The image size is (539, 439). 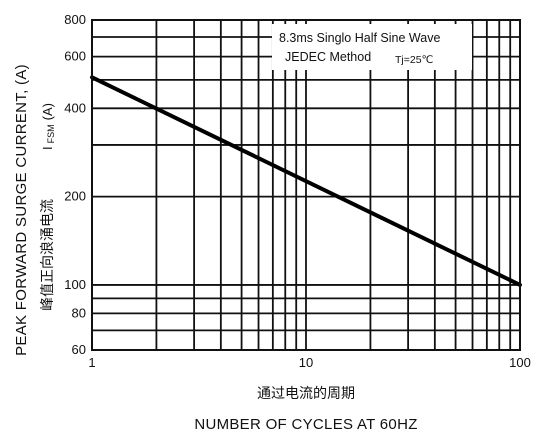 What do you see at coordinates (75, 184) in the screenshot?
I see `y-tick-labels: 60 80 100 200 400 600 800` at bounding box center [75, 184].